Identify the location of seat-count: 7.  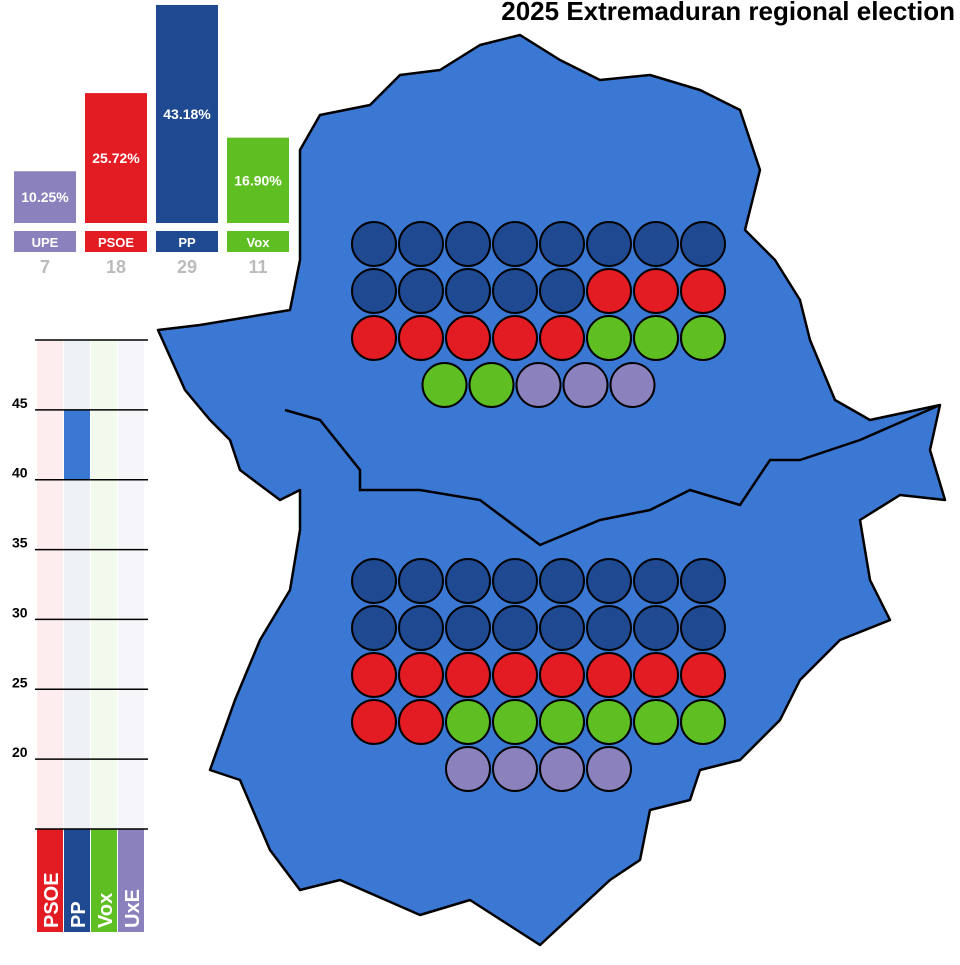
(45, 267).